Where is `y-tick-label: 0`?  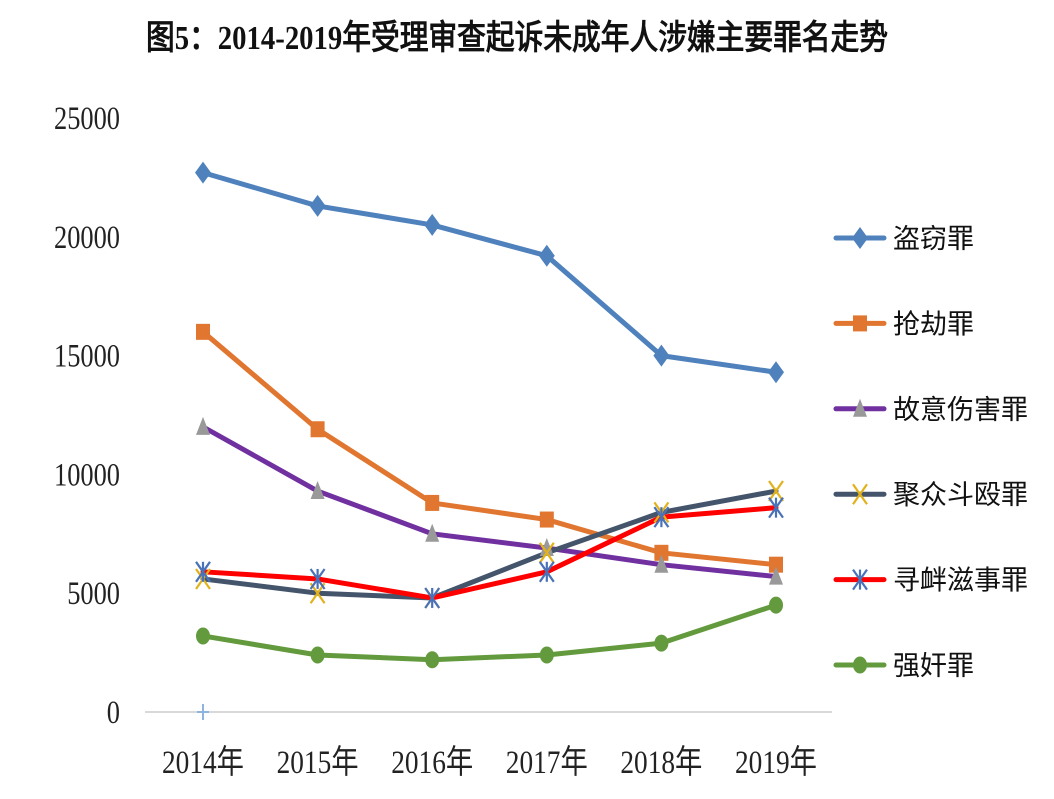 y-tick-label: 0 is located at coordinates (113, 713).